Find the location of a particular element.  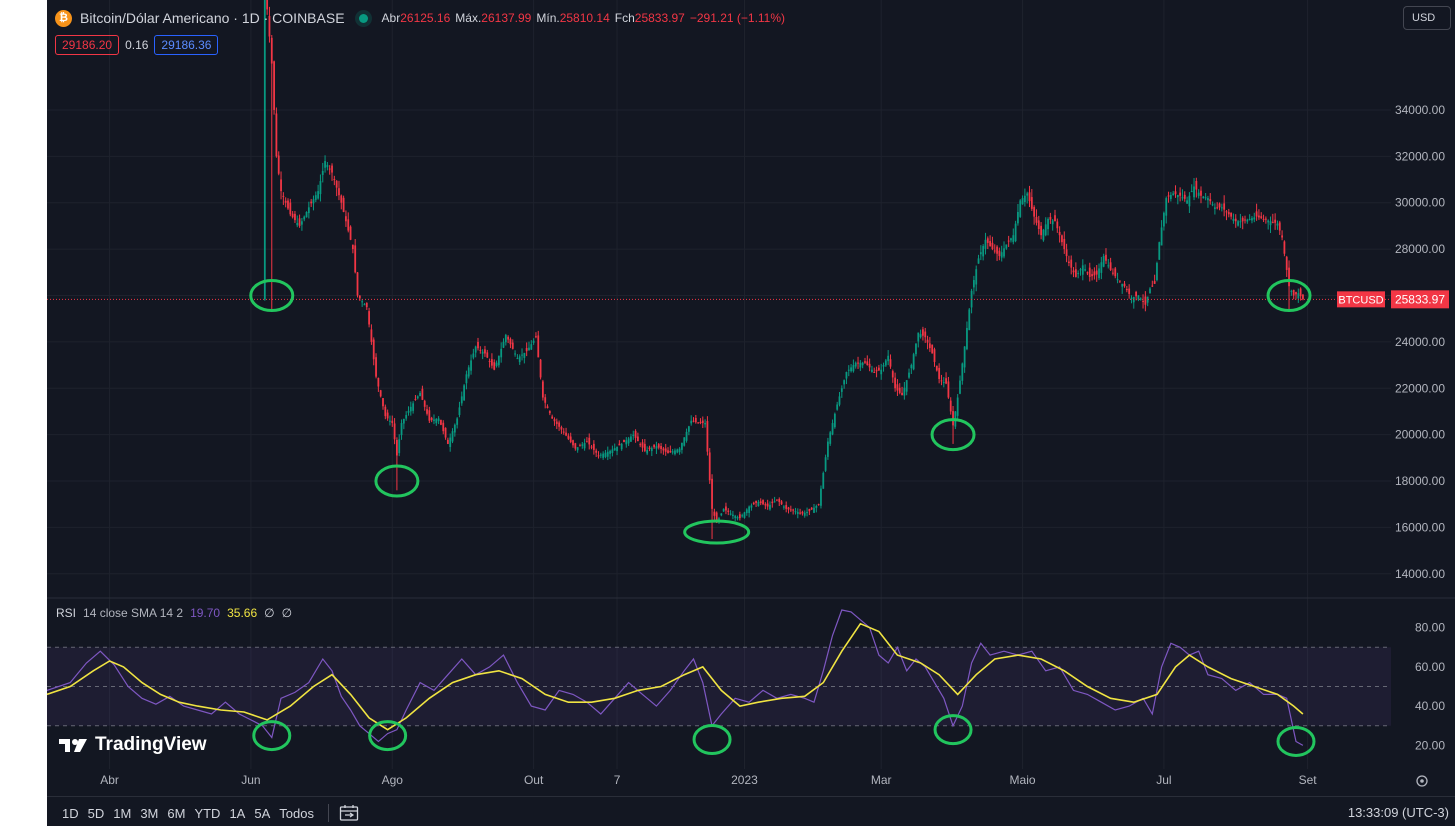

range-6m-button: 6M is located at coordinates (176, 813).